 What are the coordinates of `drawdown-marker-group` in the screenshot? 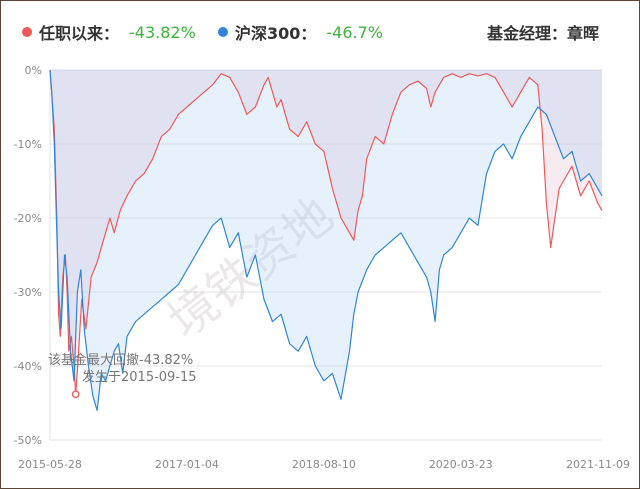 It's located at (75, 394).